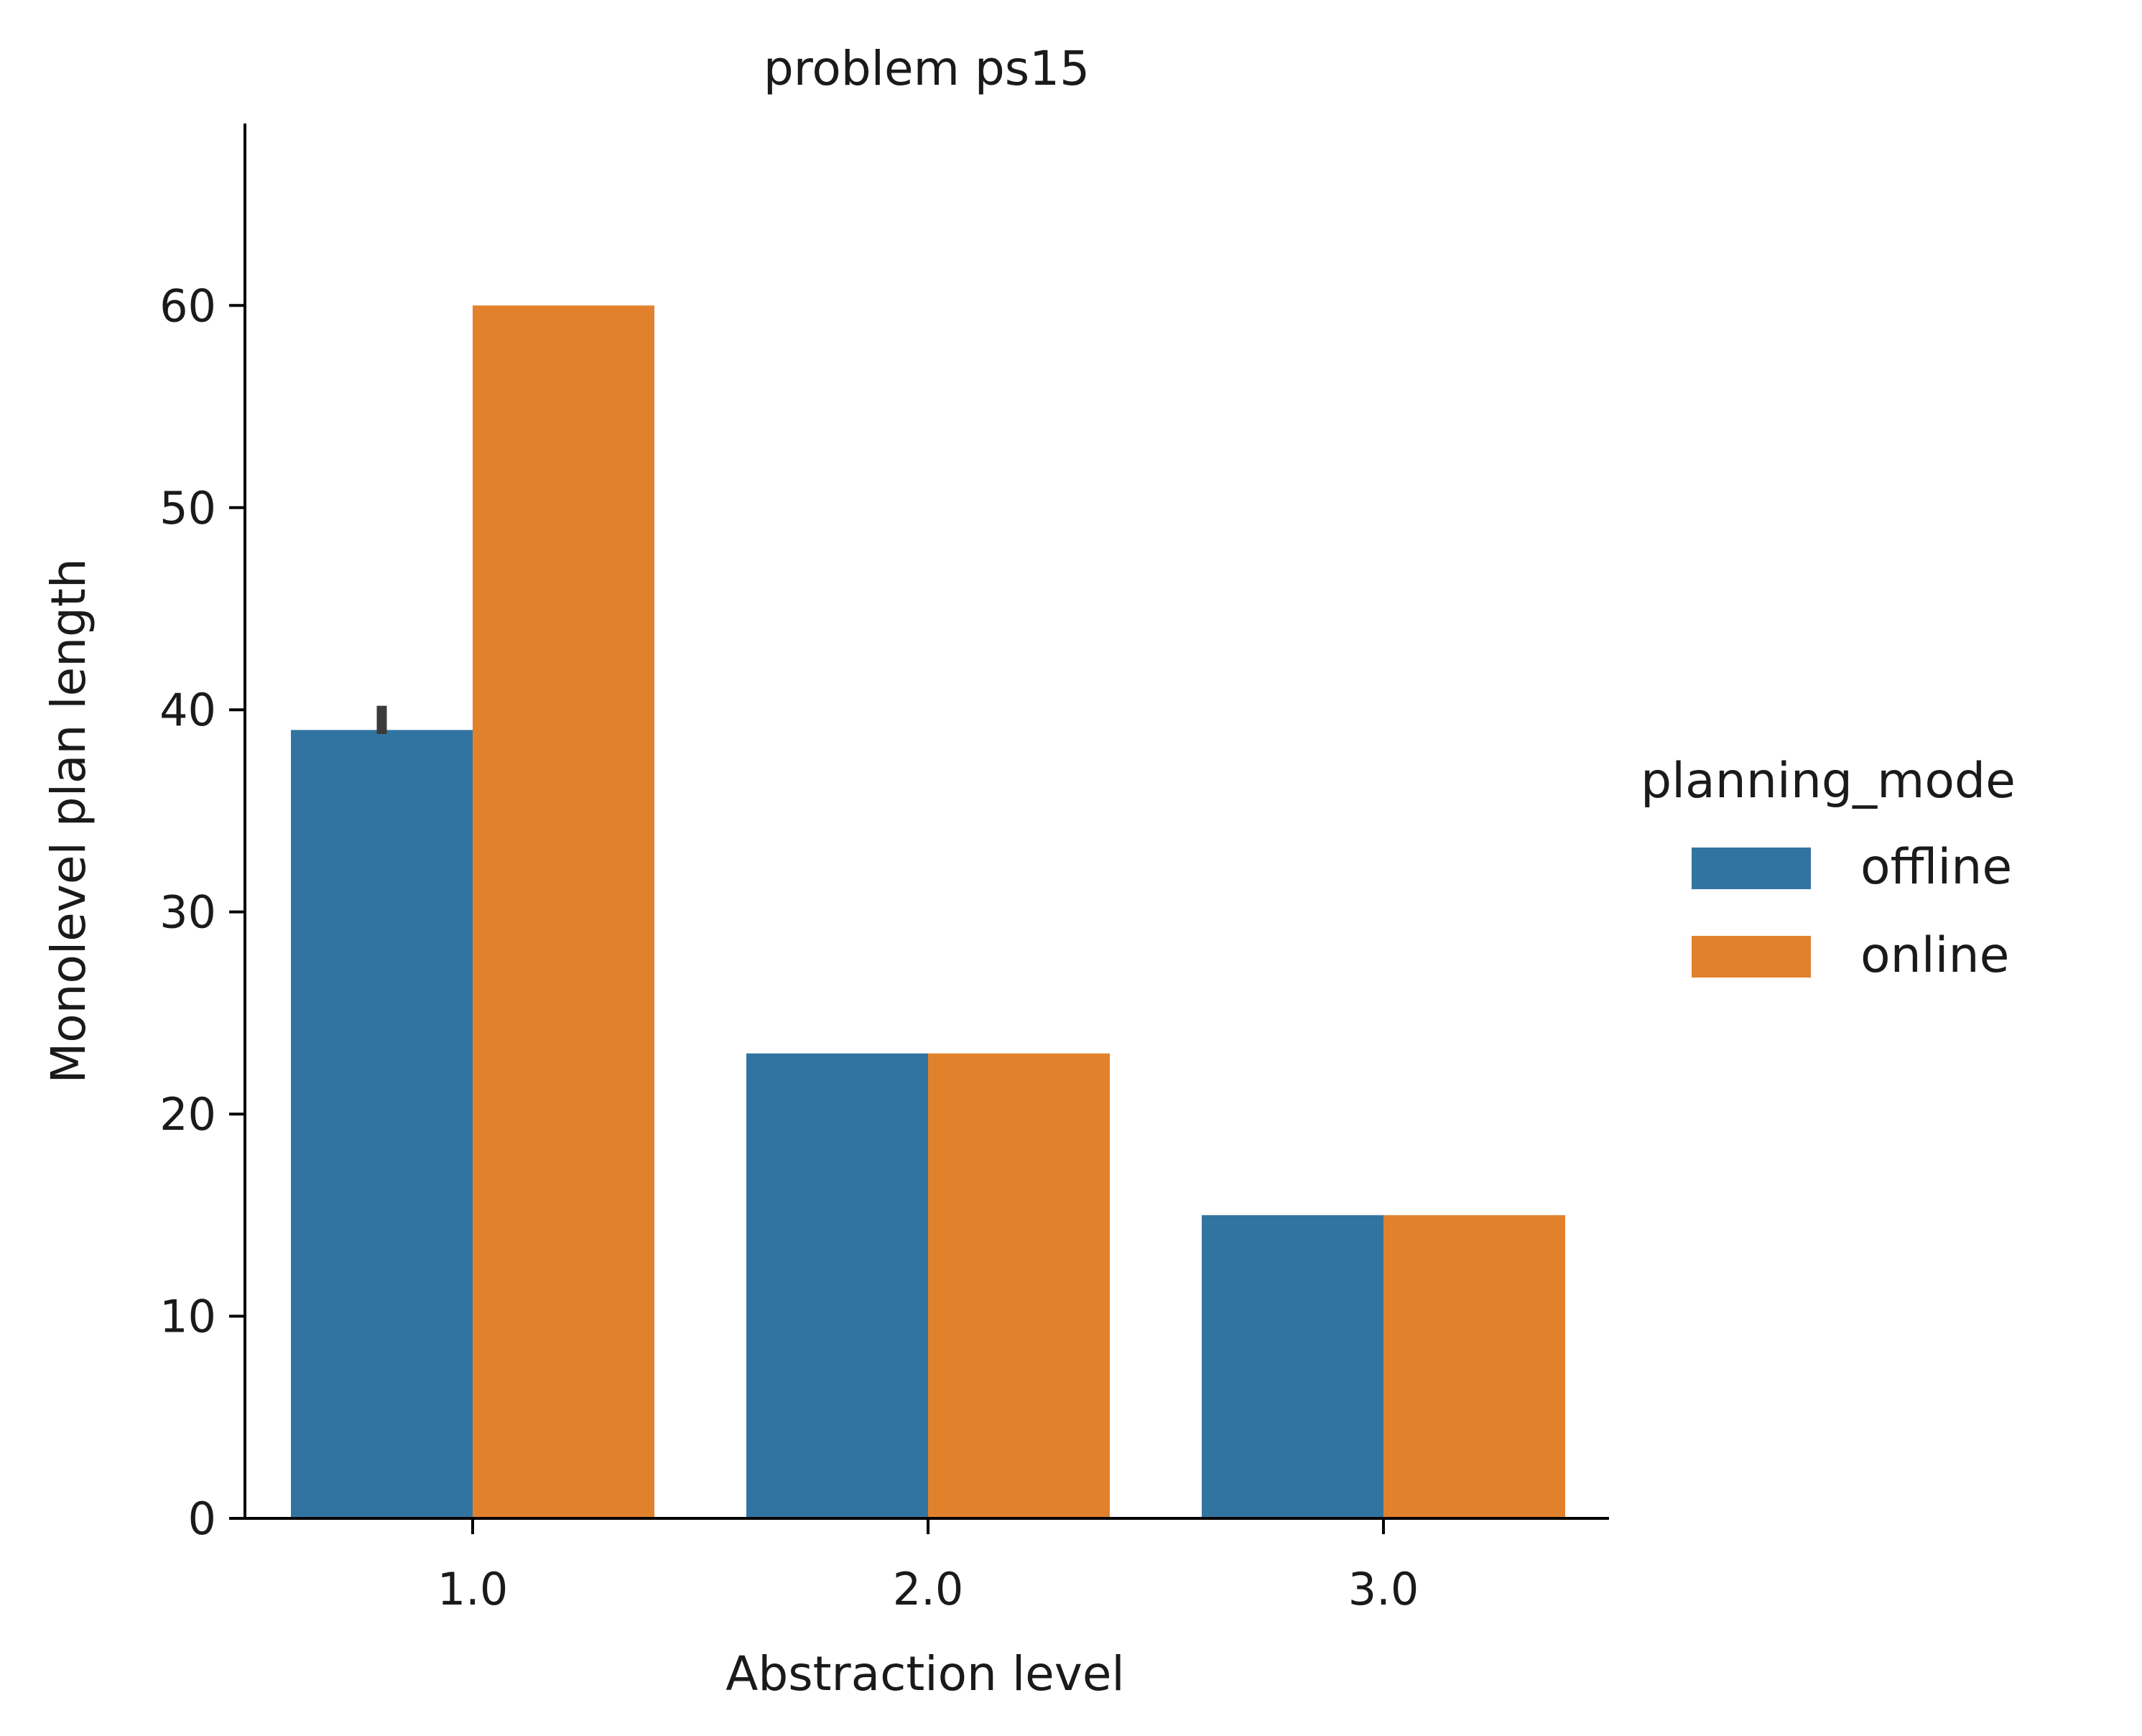 The width and height of the screenshot is (2142, 1736). I want to click on legend-title: planning_mode, so click(1828, 781).